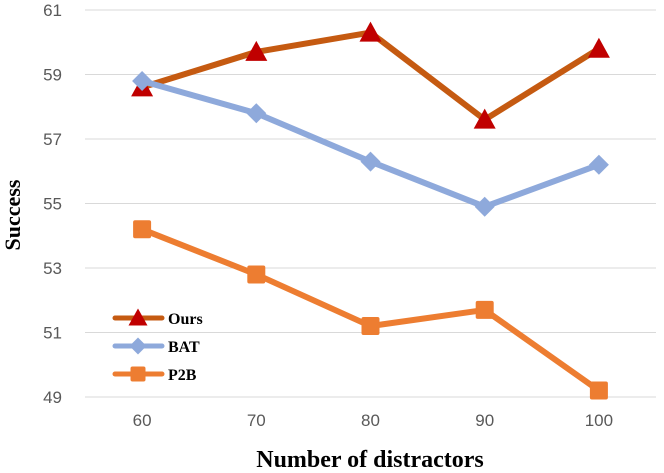 This screenshot has height=473, width=664. What do you see at coordinates (138, 317) in the screenshot?
I see `legend-marker-ours` at bounding box center [138, 317].